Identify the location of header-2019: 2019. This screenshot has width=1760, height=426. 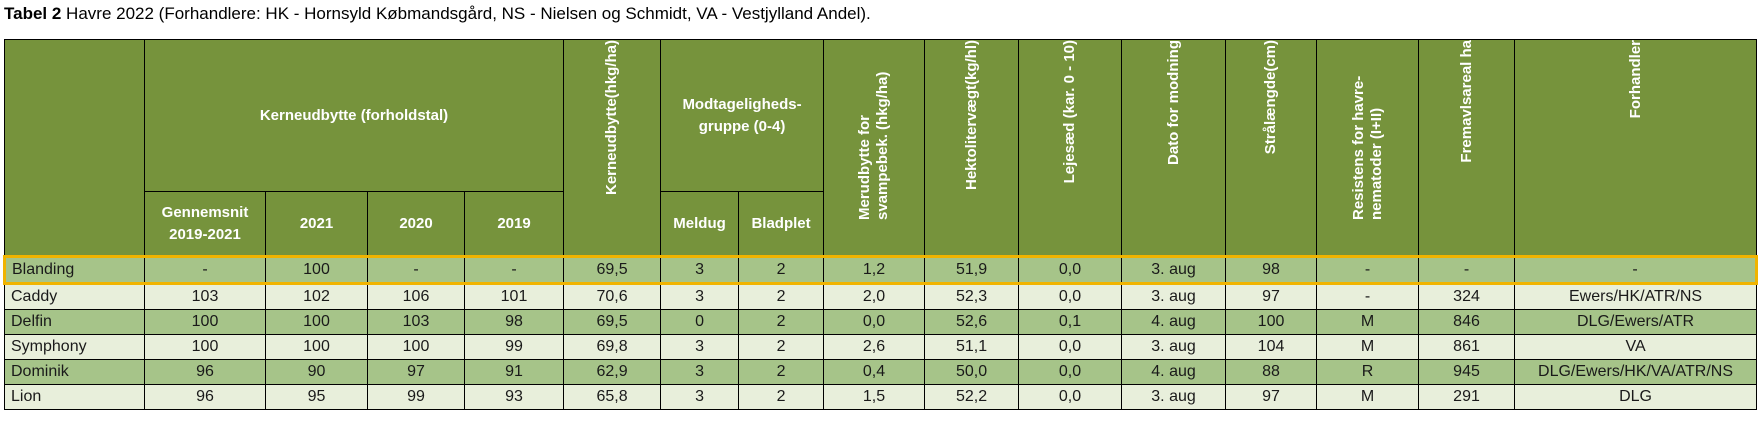
(514, 224).